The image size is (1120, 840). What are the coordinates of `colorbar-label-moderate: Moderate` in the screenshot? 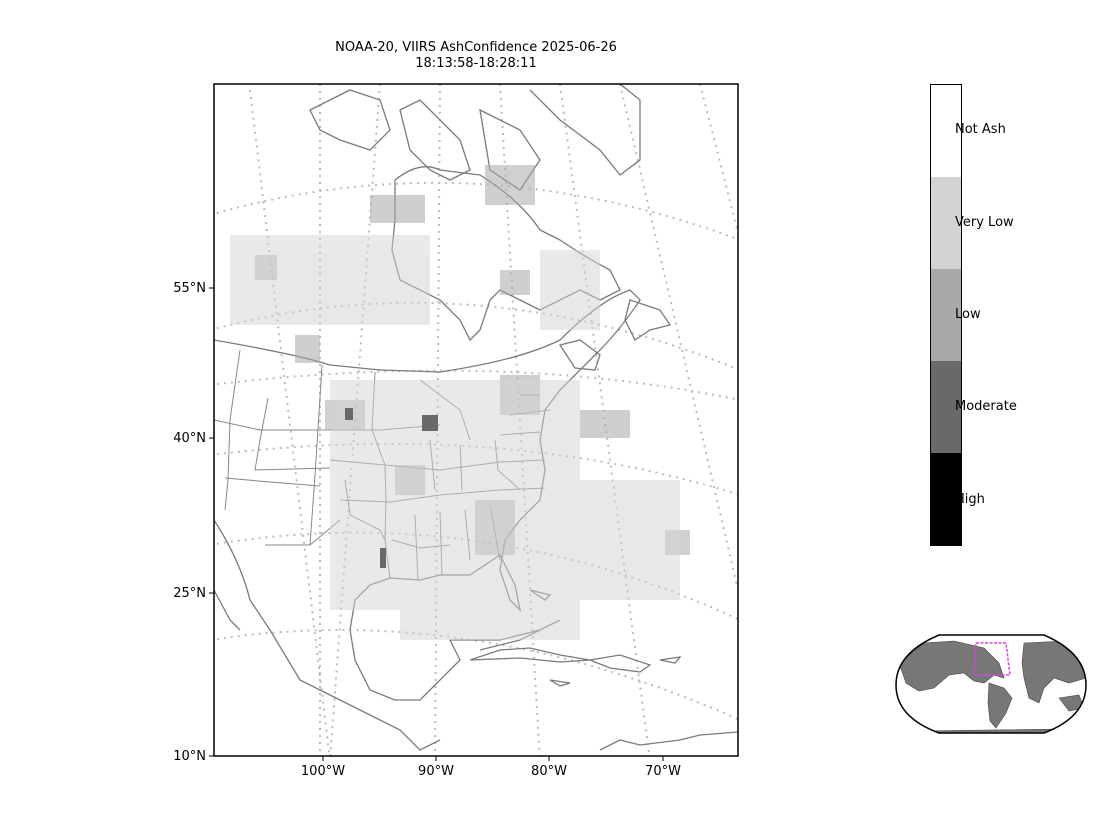 It's located at (986, 406).